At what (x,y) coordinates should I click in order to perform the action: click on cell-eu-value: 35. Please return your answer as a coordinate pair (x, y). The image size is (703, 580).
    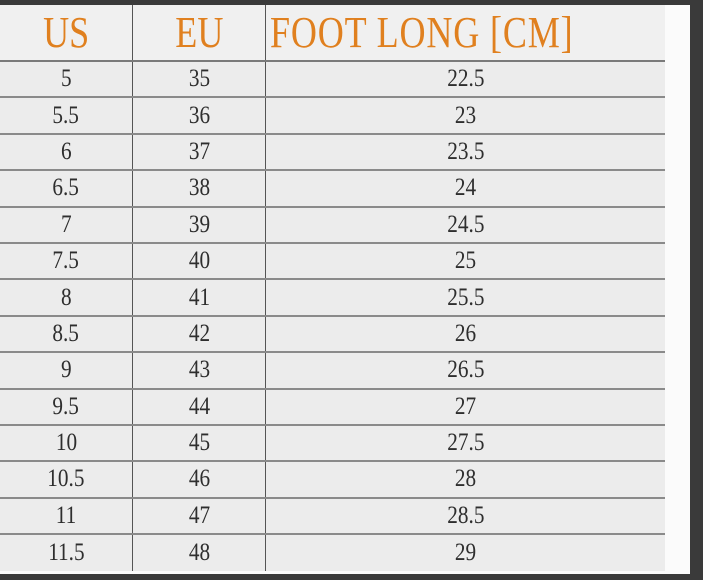
    Looking at the image, I should click on (199, 79).